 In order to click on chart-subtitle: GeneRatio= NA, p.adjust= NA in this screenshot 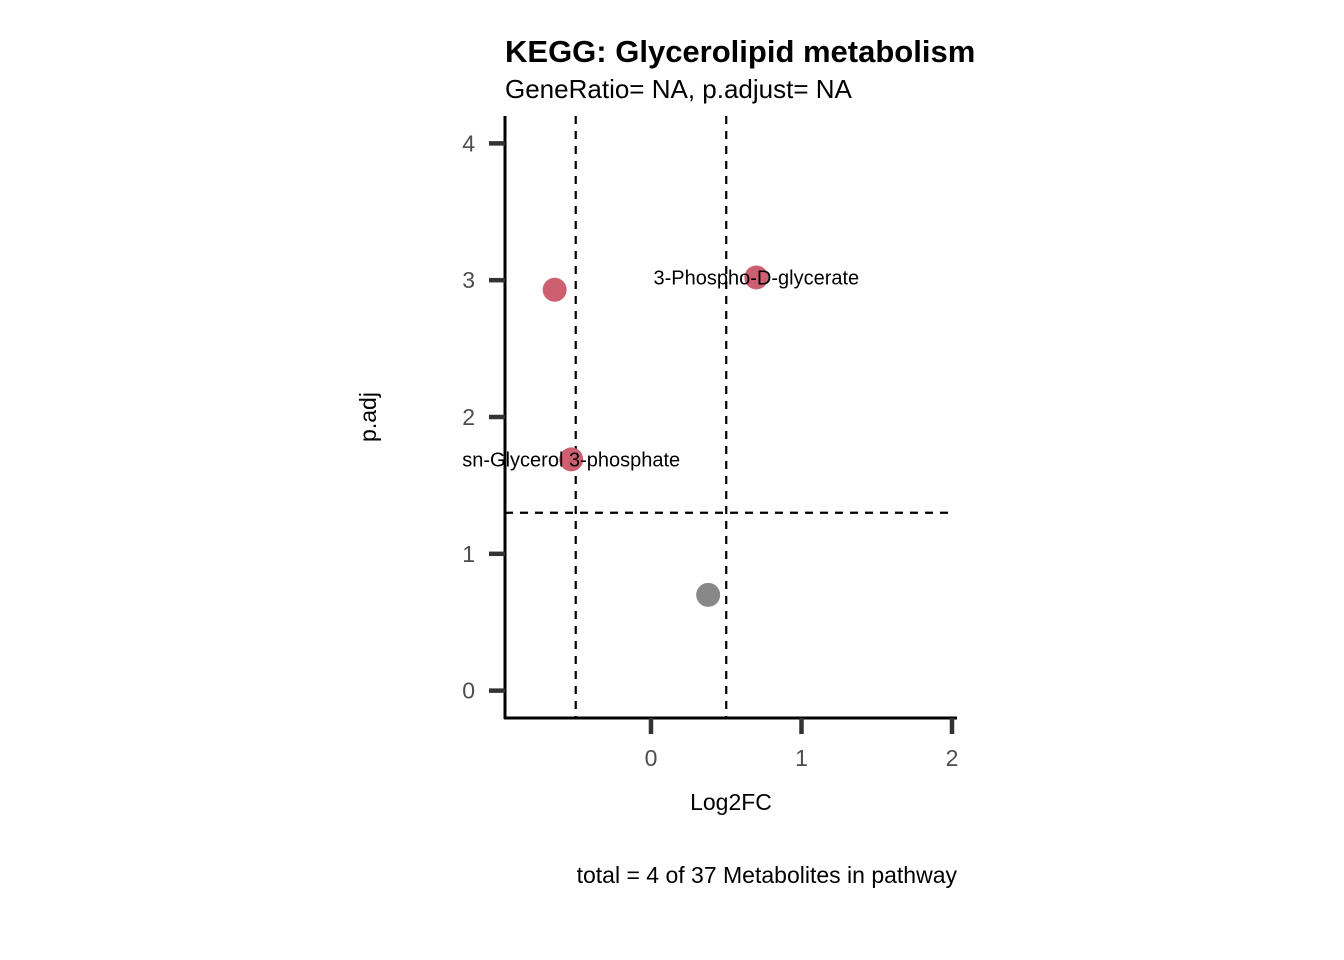, I will do `click(679, 89)`.